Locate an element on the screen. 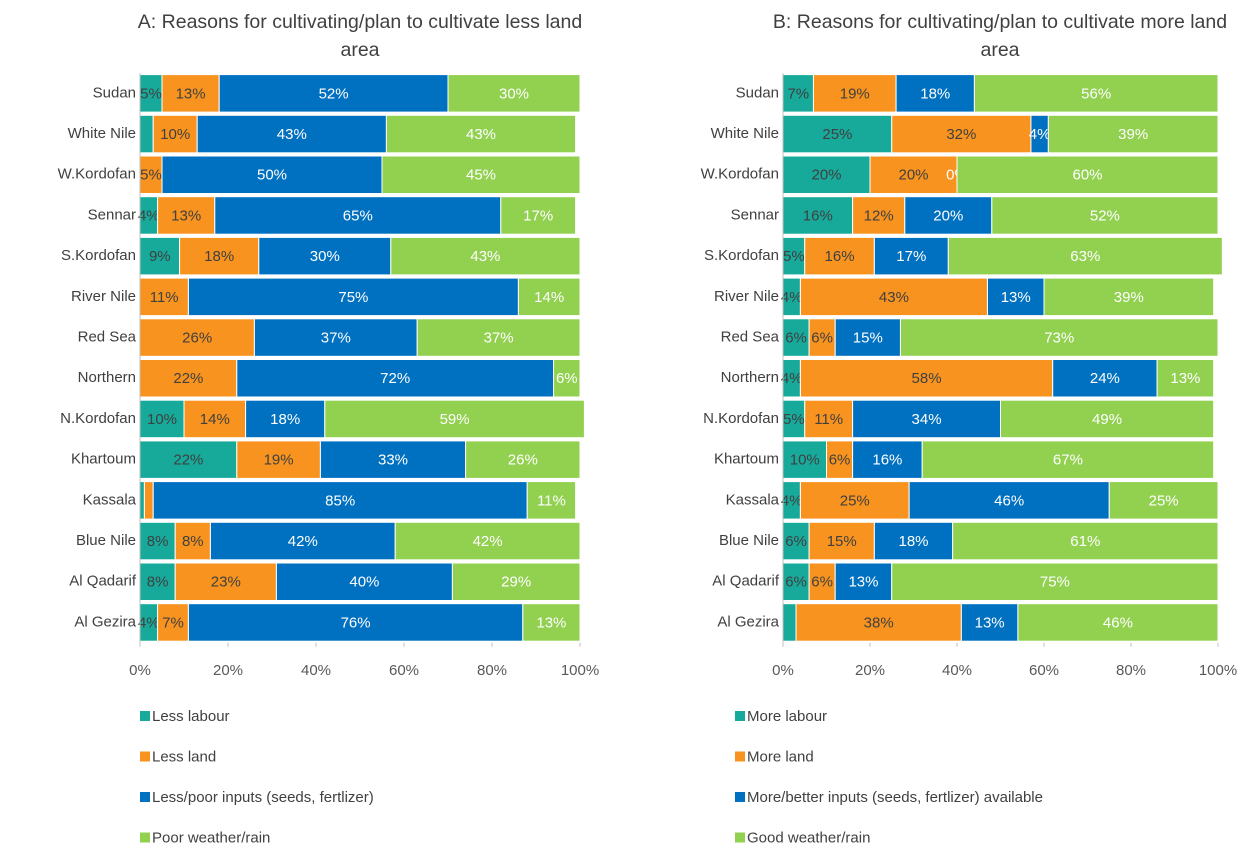 This screenshot has width=1241, height=845. legend-label: Less land is located at coordinates (184, 756).